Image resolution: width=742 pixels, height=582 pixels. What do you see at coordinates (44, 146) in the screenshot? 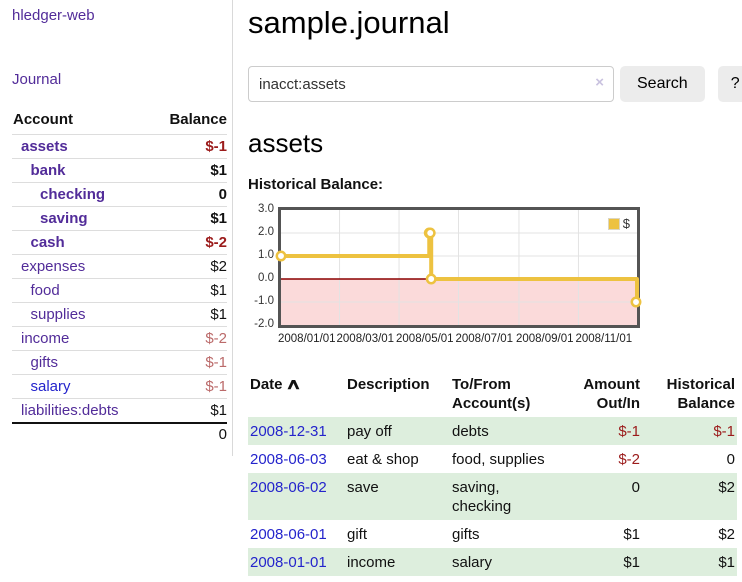
I see `sidebar-account-link: assets` at bounding box center [44, 146].